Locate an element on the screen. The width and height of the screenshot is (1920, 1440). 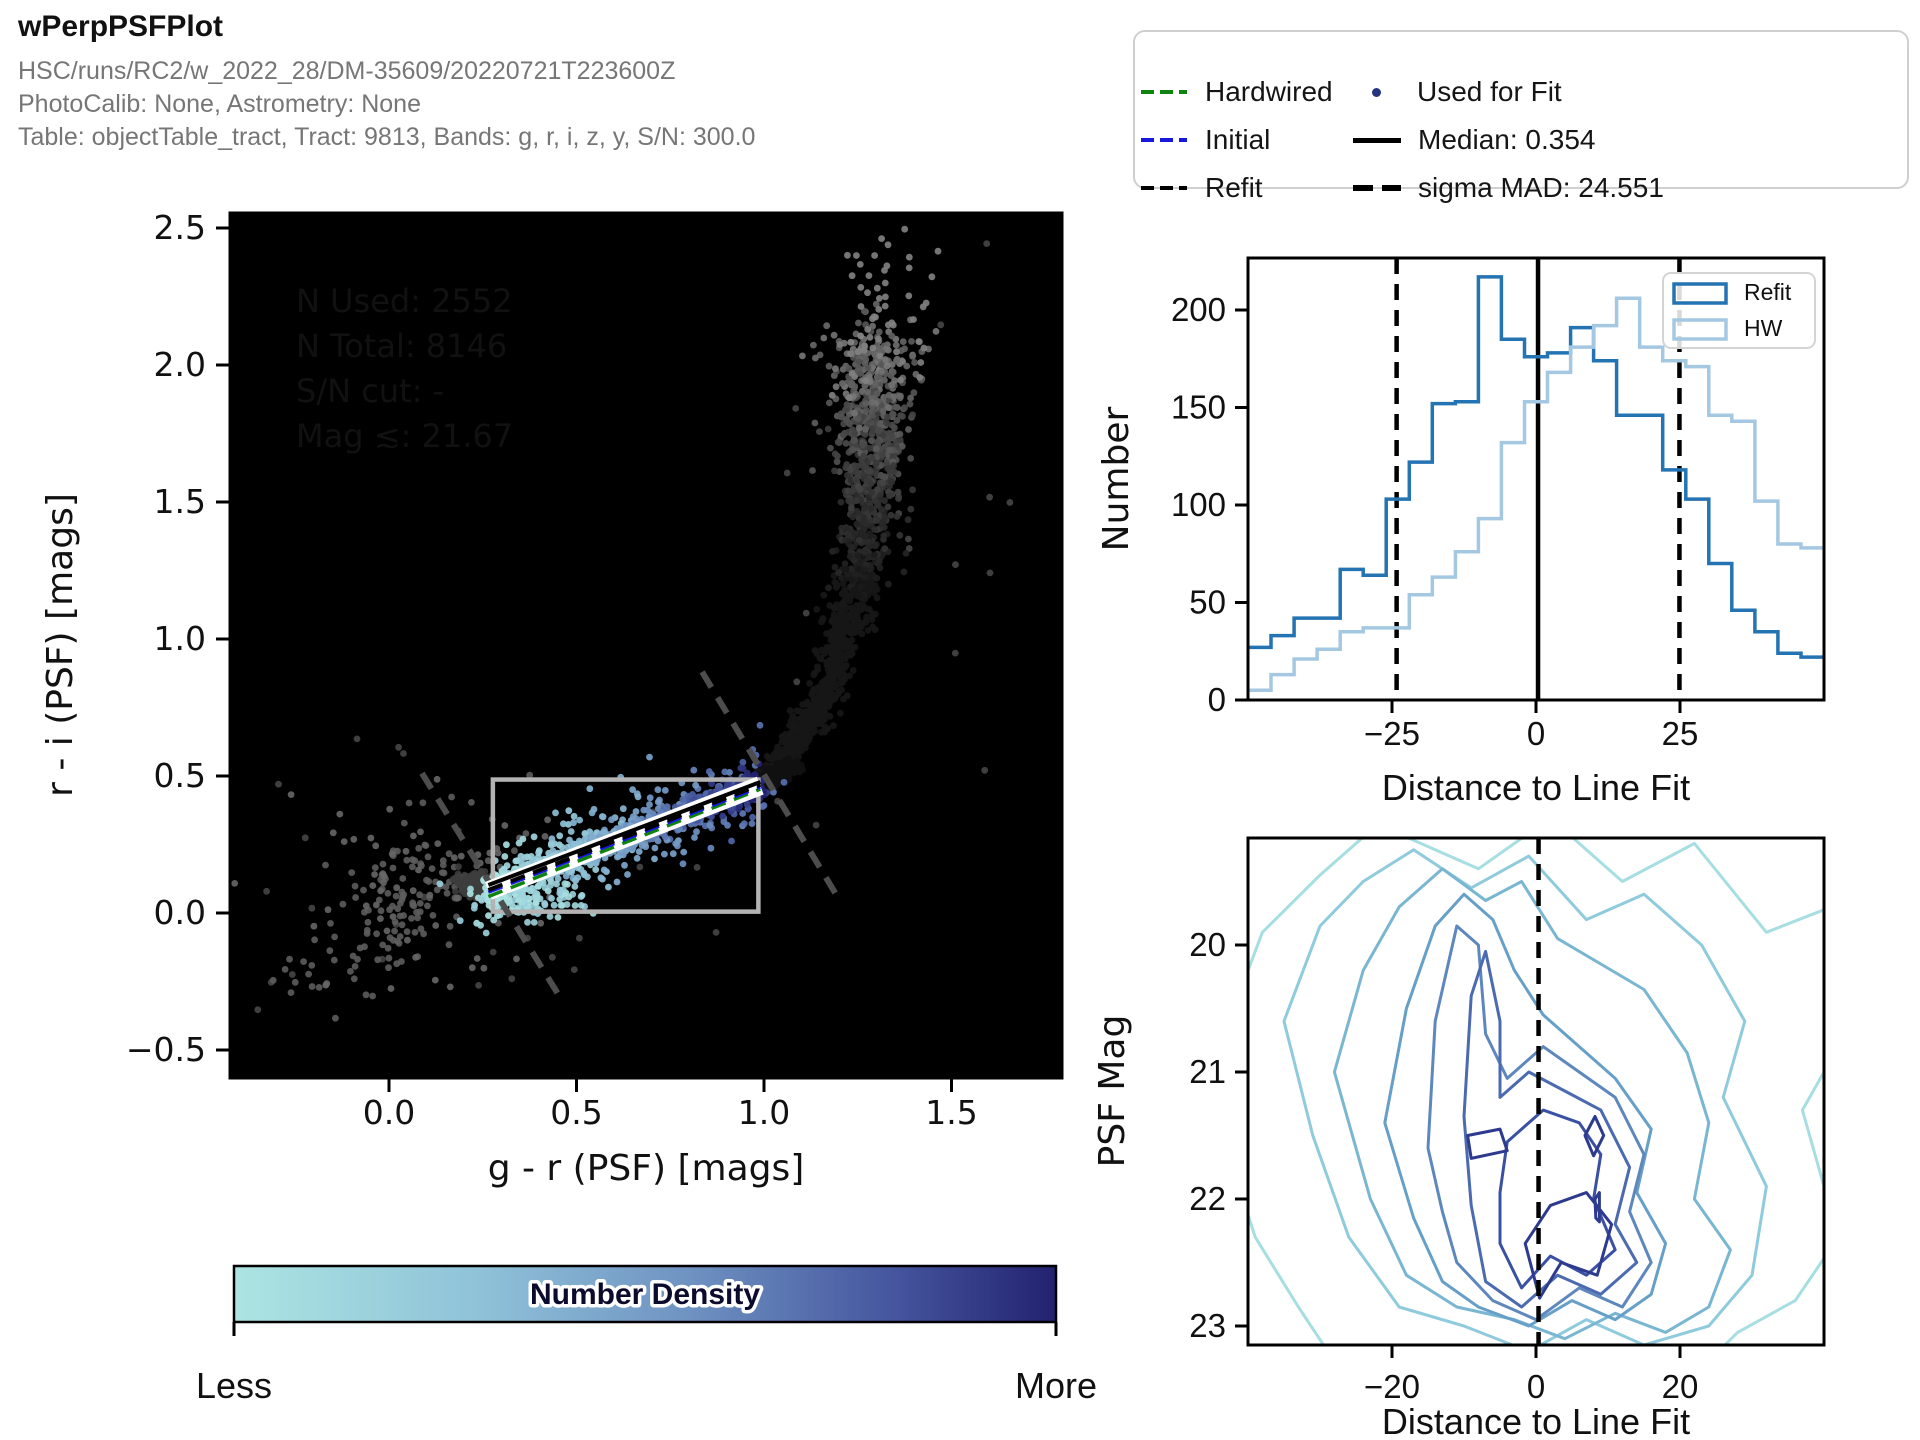
legend-label-hardwired: Hardwired is located at coordinates (1269, 91).